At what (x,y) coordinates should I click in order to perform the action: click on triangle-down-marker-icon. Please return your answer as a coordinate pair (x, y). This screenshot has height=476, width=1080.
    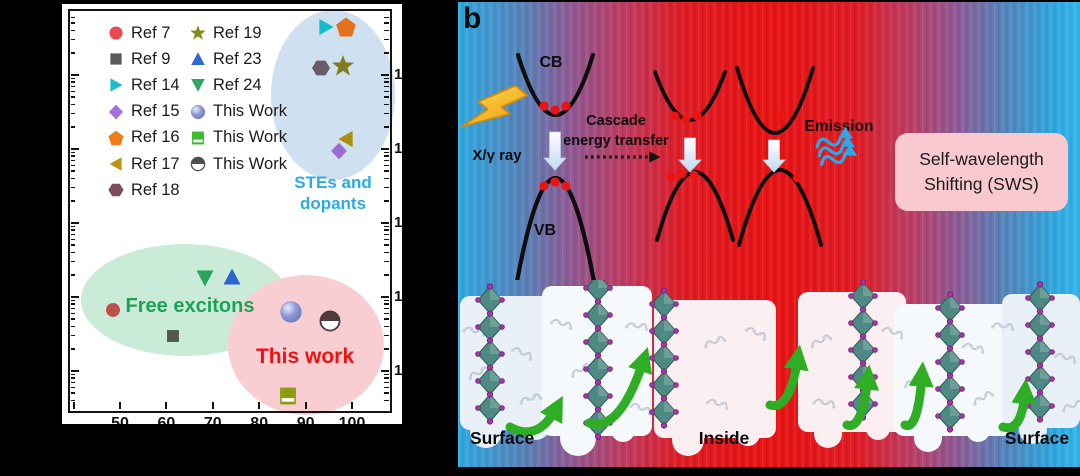
    Looking at the image, I should click on (198, 85).